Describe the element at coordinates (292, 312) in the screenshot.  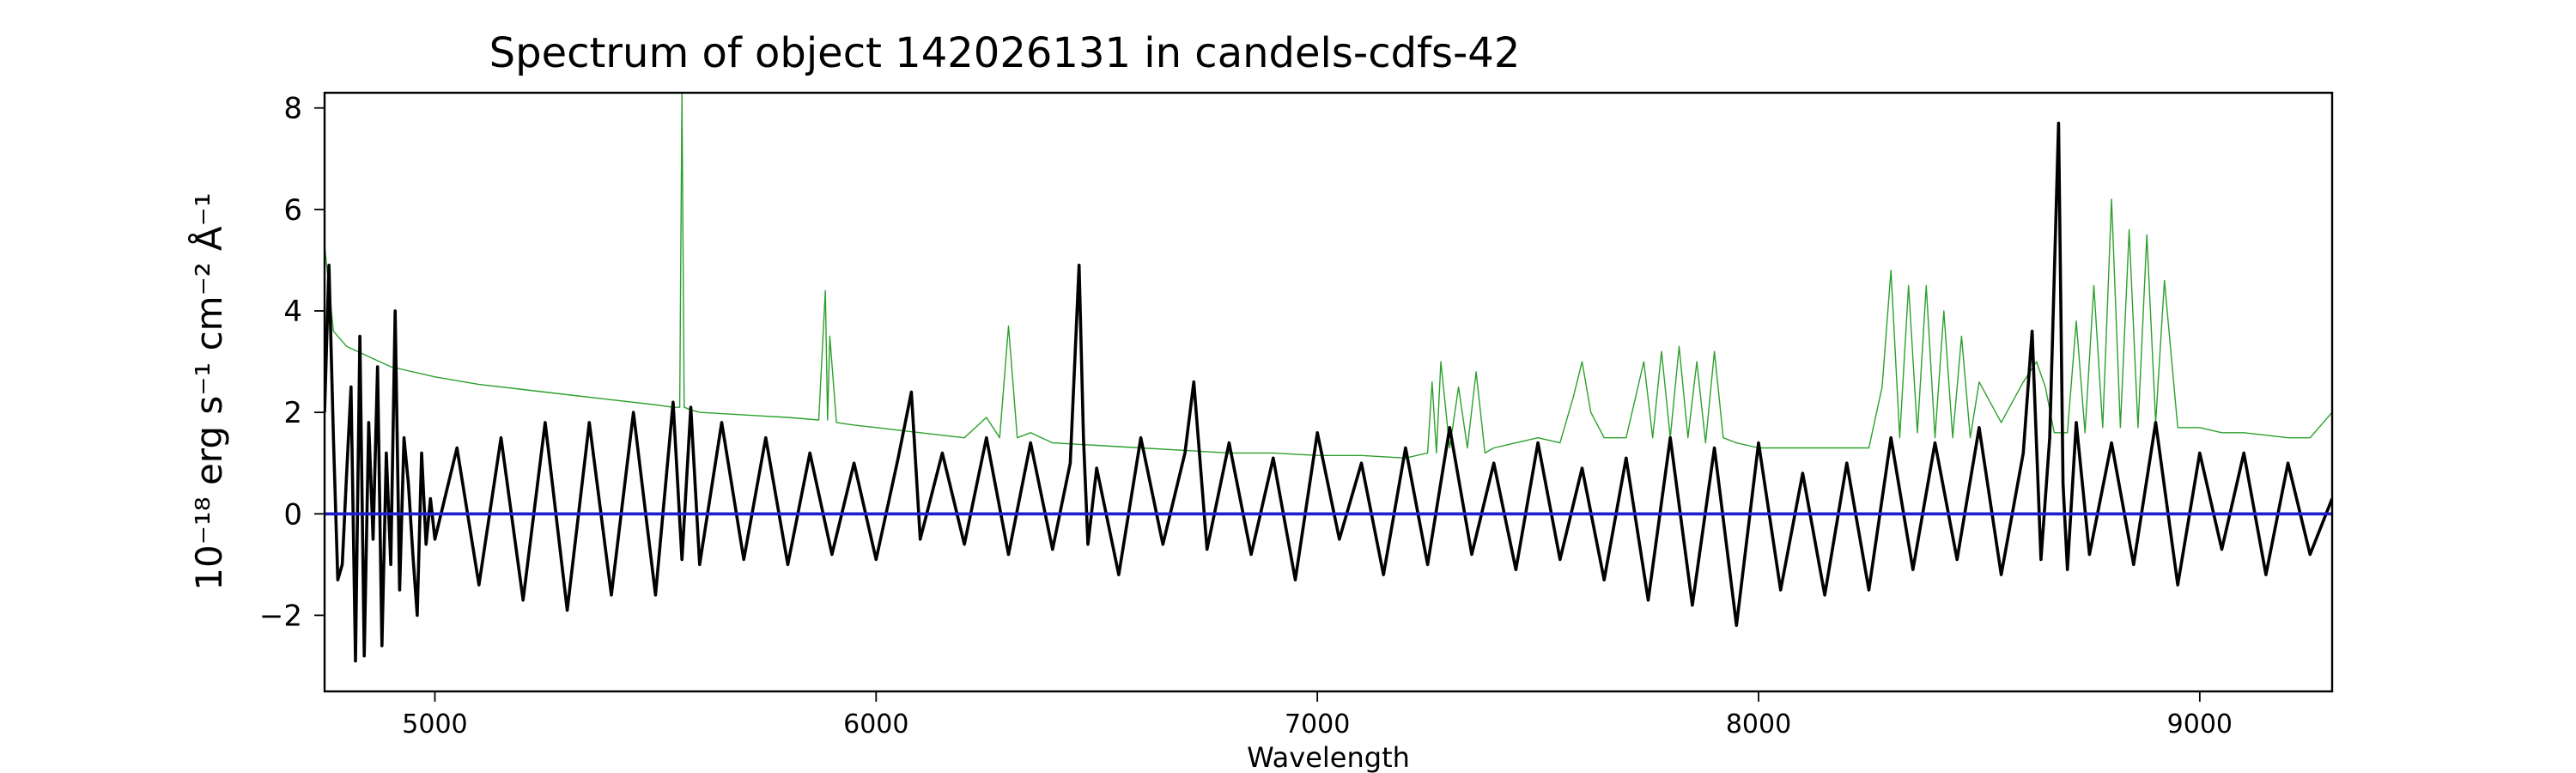
I see `y-tick-label: 4` at that location.